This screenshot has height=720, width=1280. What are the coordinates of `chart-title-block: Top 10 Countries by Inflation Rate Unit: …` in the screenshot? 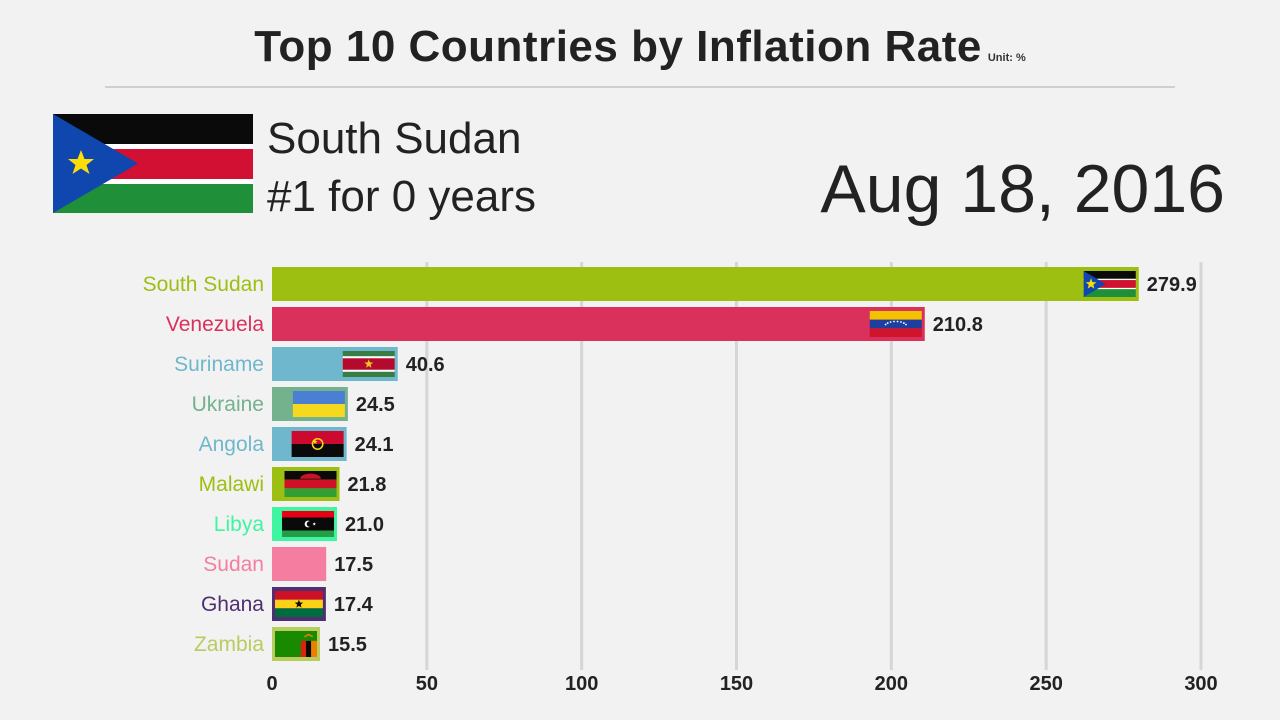 It's located at (640, 47).